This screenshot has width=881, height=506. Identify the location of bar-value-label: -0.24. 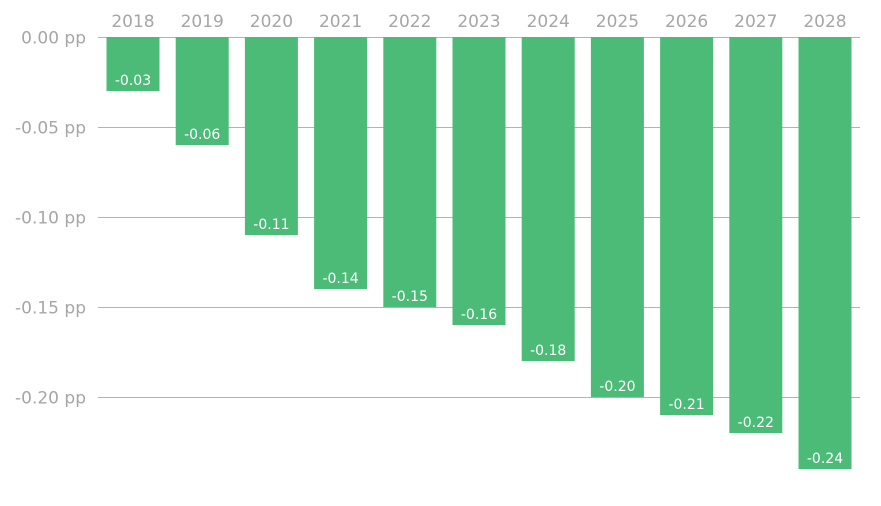
(825, 459).